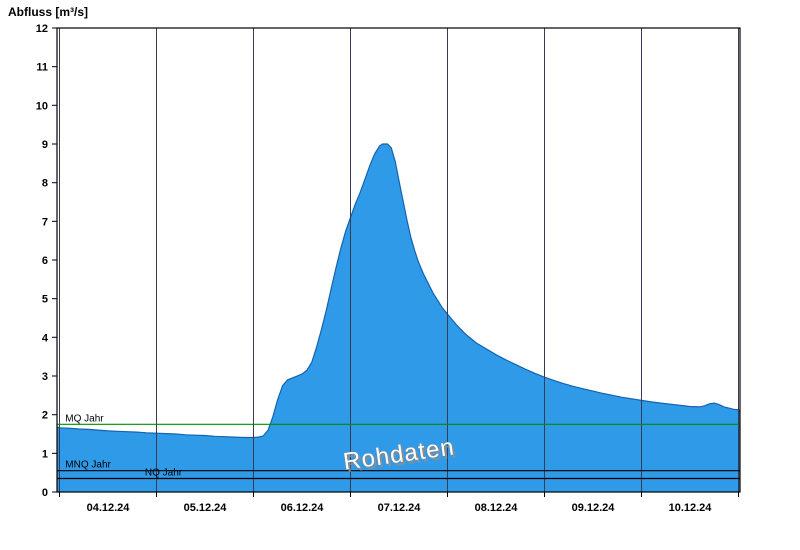 This screenshot has width=800, height=550. What do you see at coordinates (45, 377) in the screenshot?
I see `y-tick-label: 3` at bounding box center [45, 377].